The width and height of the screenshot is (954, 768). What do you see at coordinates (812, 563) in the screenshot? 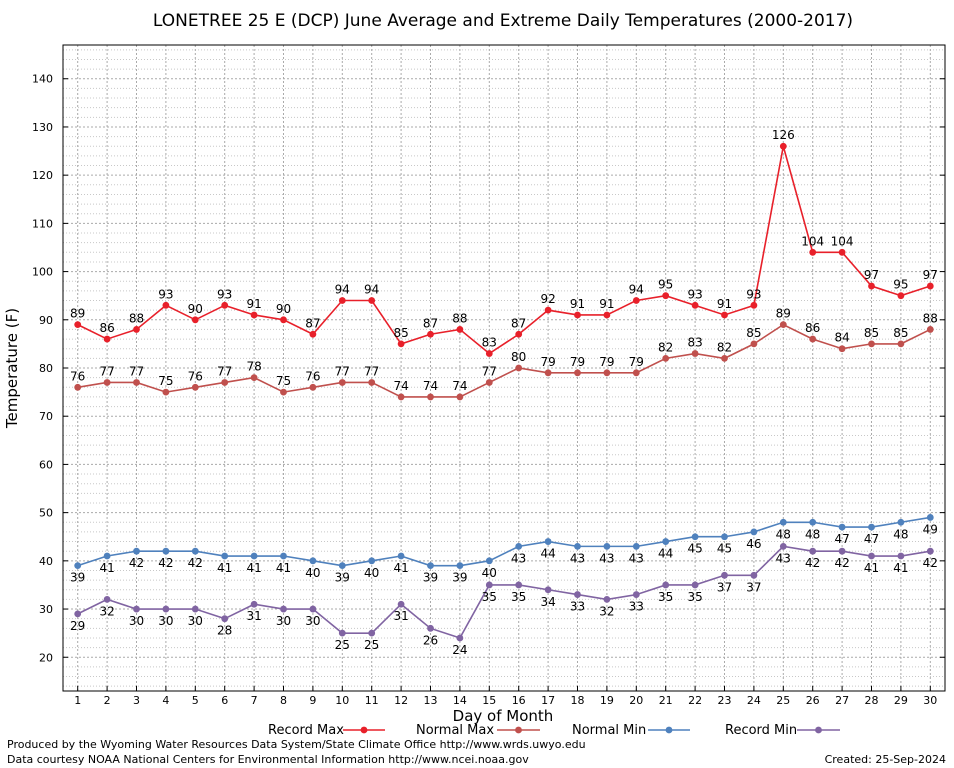
I see `record-min-data-label: 42` at bounding box center [812, 563].